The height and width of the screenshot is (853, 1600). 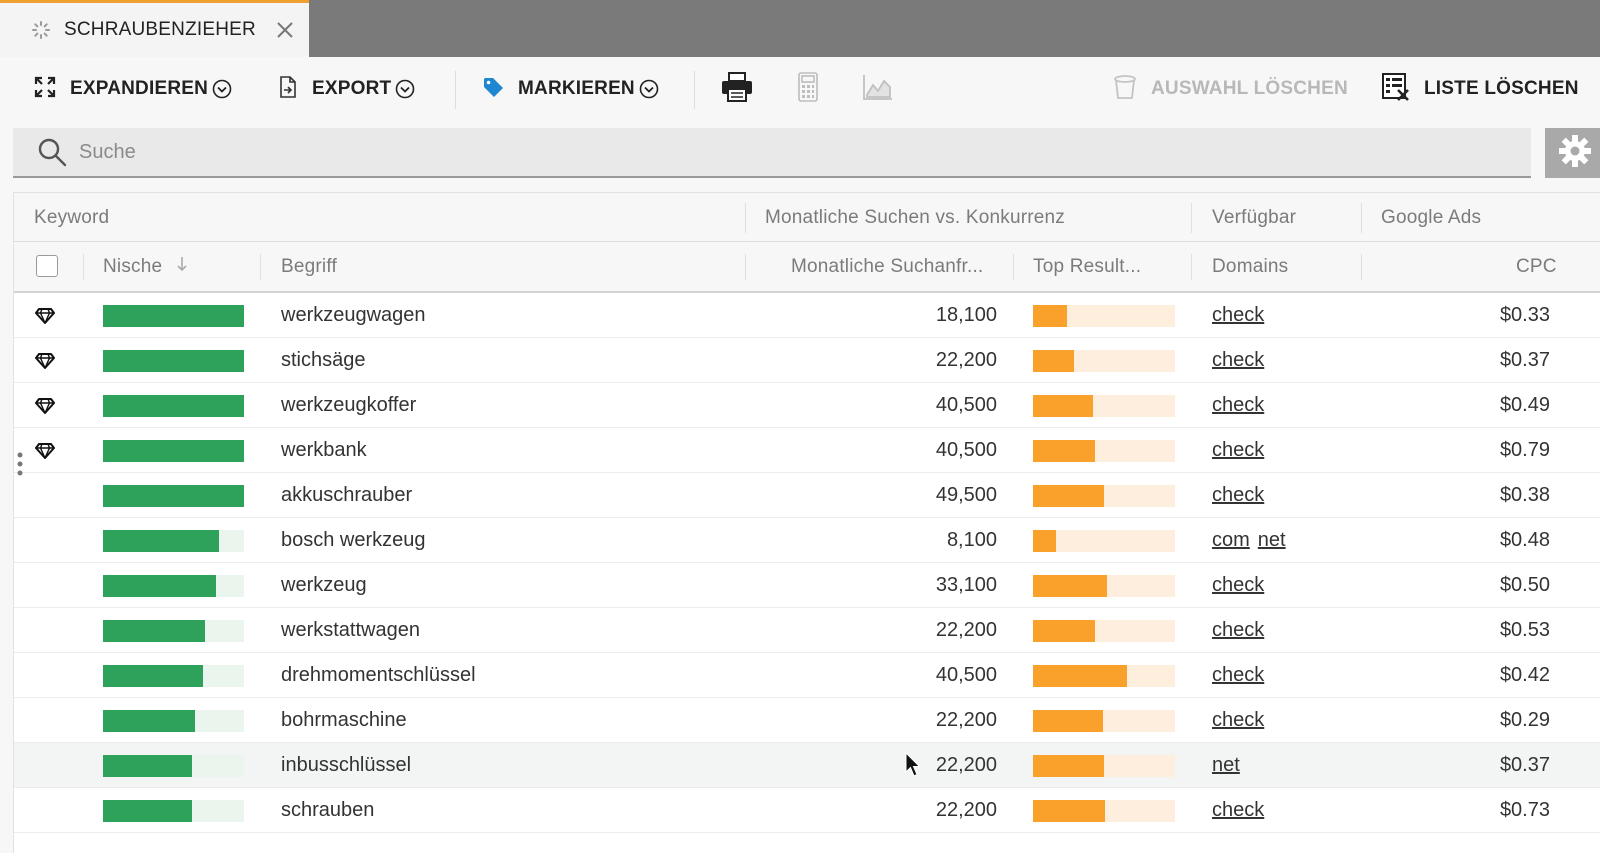 What do you see at coordinates (346, 89) in the screenshot?
I see `export-button: EXPORT` at bounding box center [346, 89].